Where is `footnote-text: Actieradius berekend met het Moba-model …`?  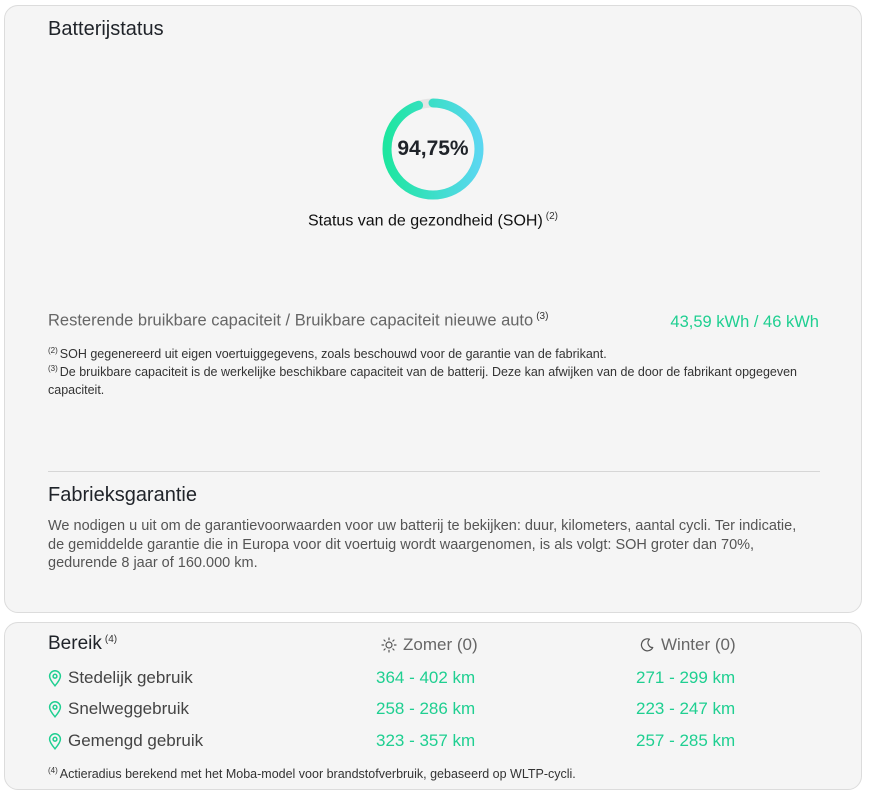
footnote-text: Actieradius berekend met het Moba-model … is located at coordinates (317, 774).